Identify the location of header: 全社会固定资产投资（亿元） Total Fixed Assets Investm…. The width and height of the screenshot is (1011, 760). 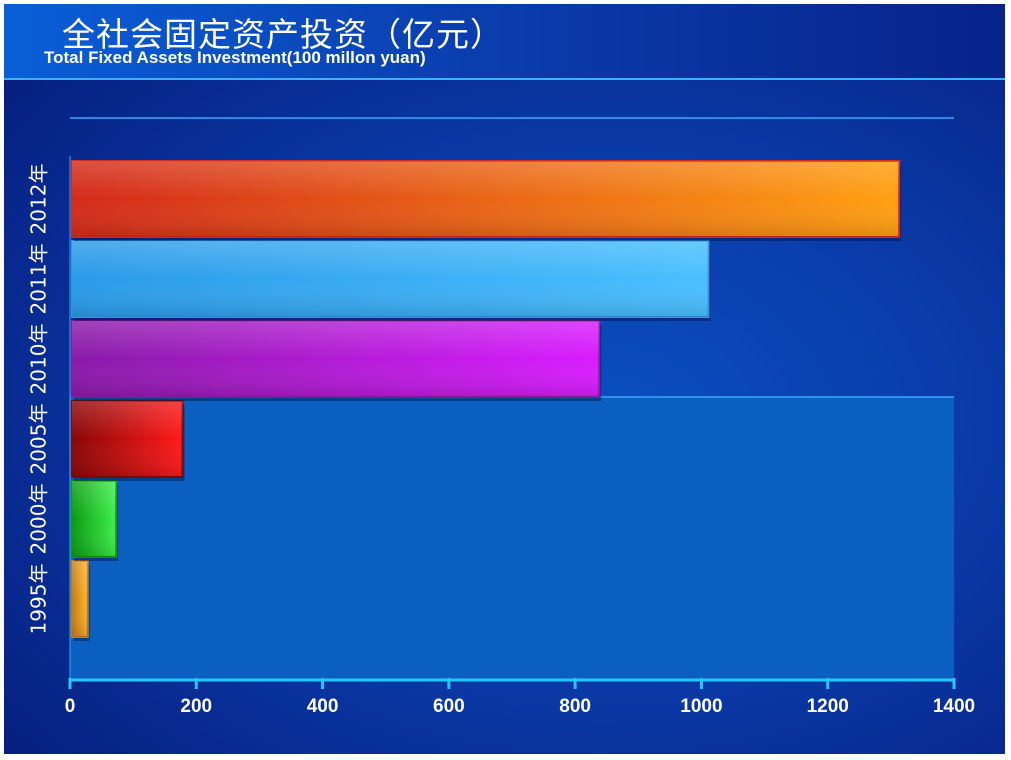
(504, 42).